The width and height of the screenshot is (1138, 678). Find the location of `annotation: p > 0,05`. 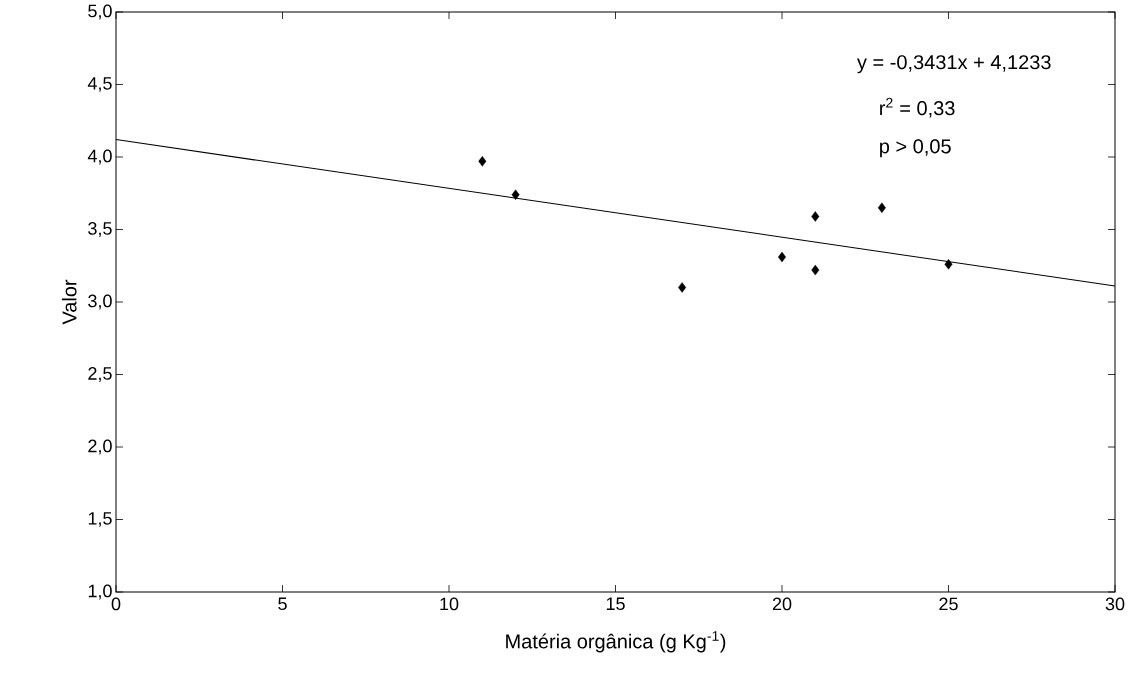

annotation: p > 0,05 is located at coordinates (915, 148).